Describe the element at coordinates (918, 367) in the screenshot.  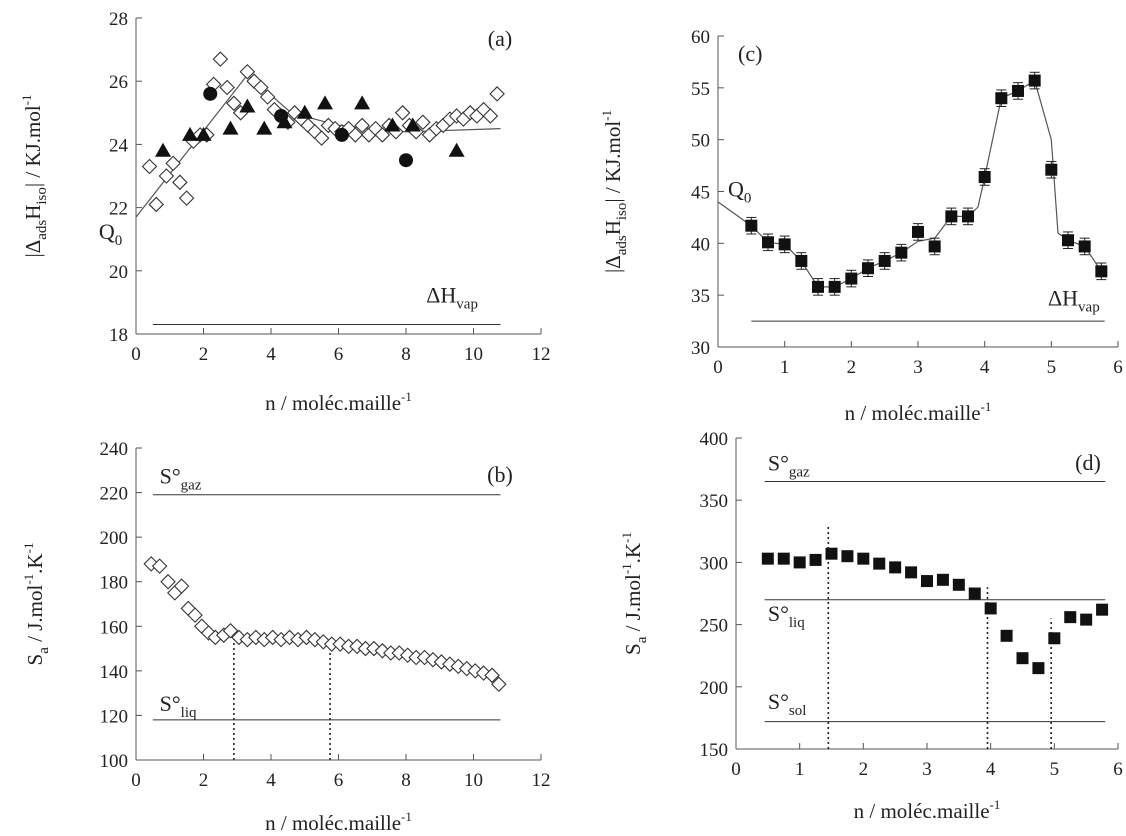
I see `x-tick-label: 3` at that location.